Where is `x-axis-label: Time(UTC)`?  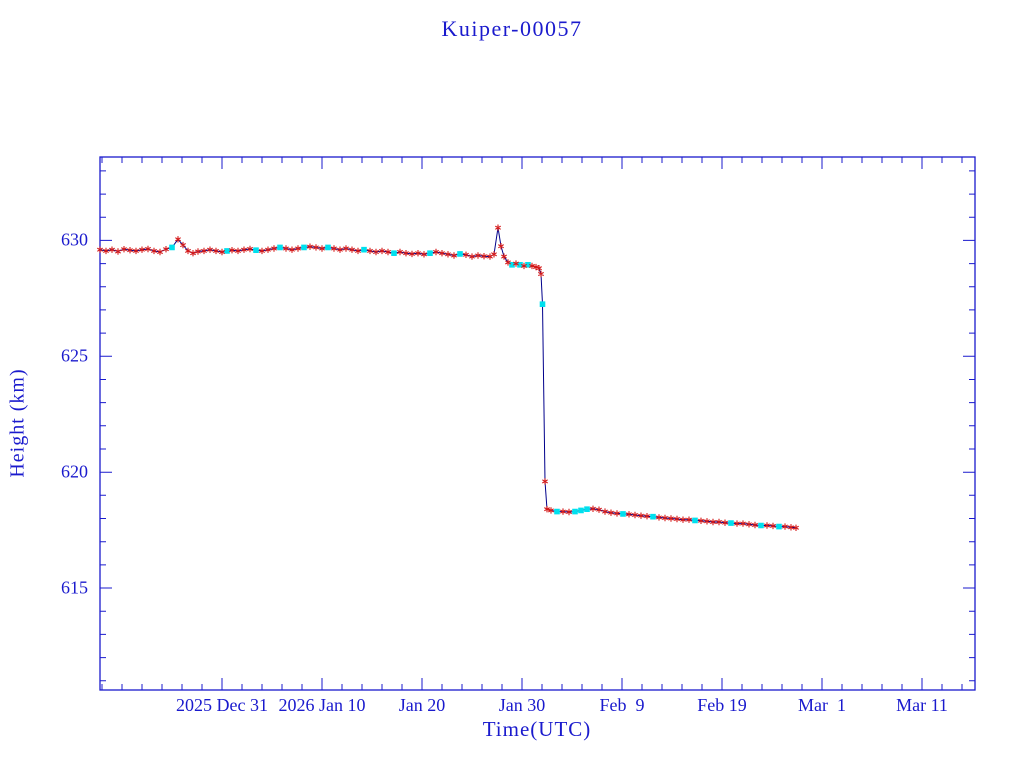
x-axis-label: Time(UTC) is located at coordinates (537, 729).